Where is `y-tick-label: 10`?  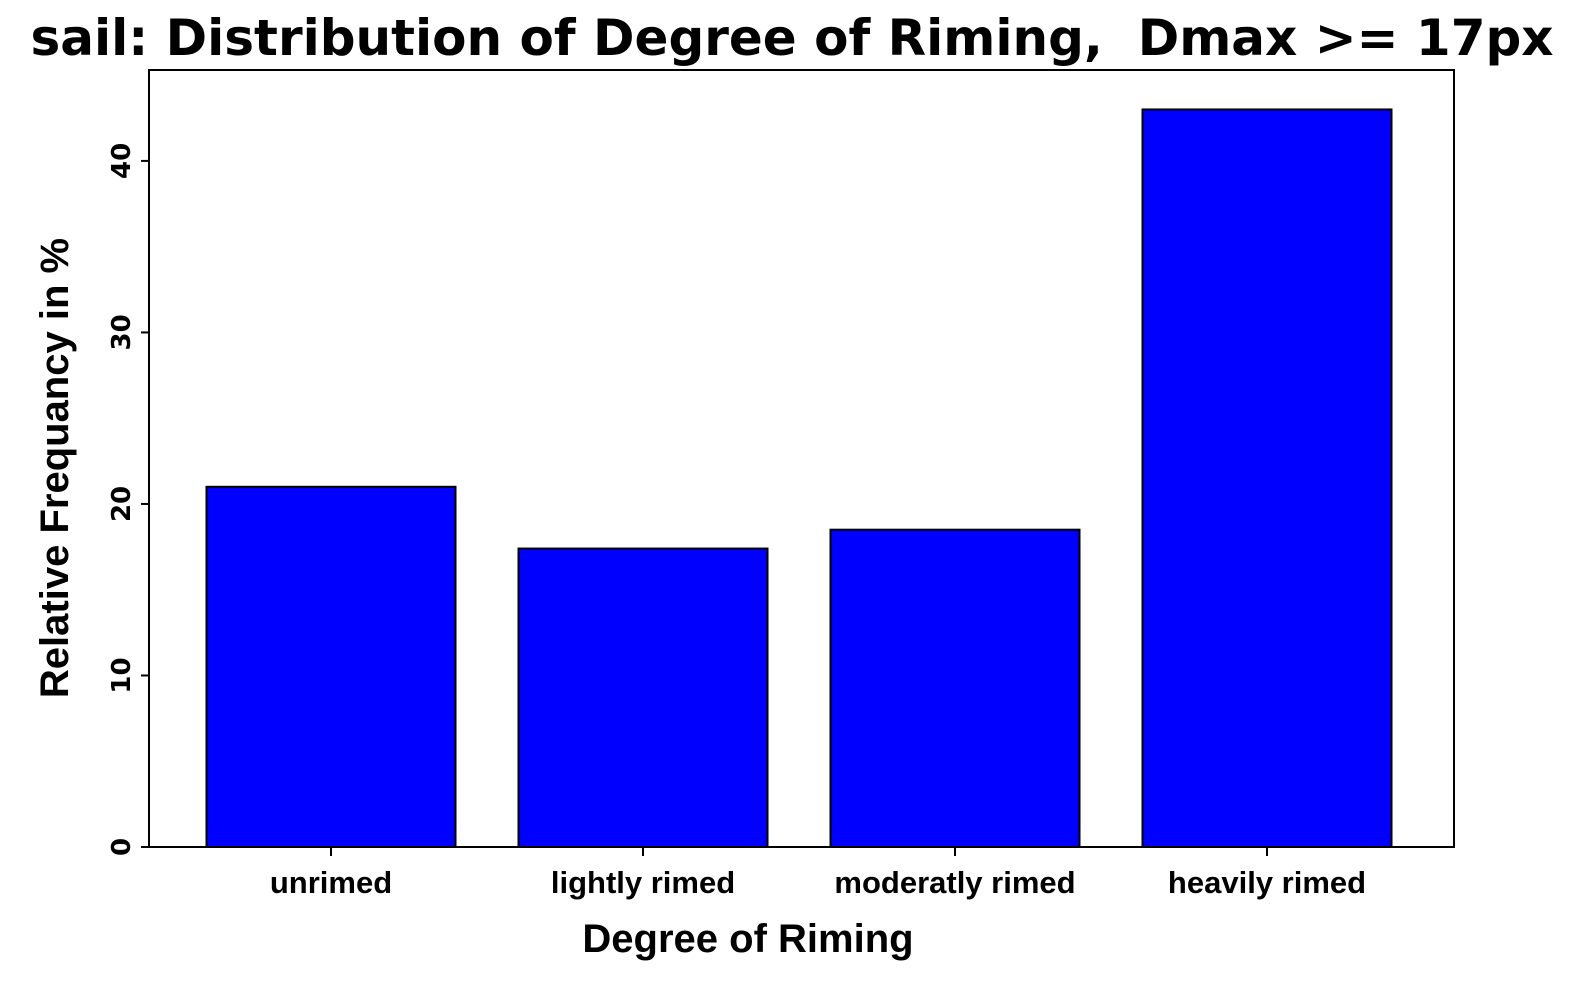
y-tick-label: 10 is located at coordinates (122, 675).